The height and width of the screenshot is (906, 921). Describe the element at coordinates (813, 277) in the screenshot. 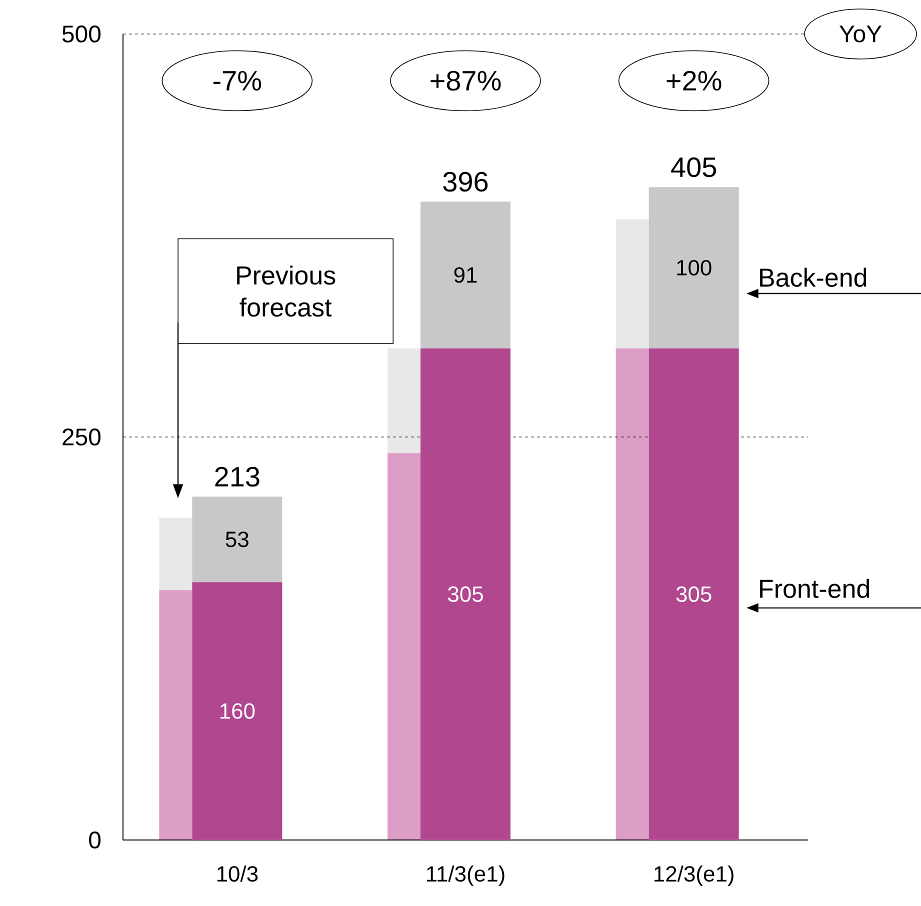

I see `series-label: Back-end` at that location.